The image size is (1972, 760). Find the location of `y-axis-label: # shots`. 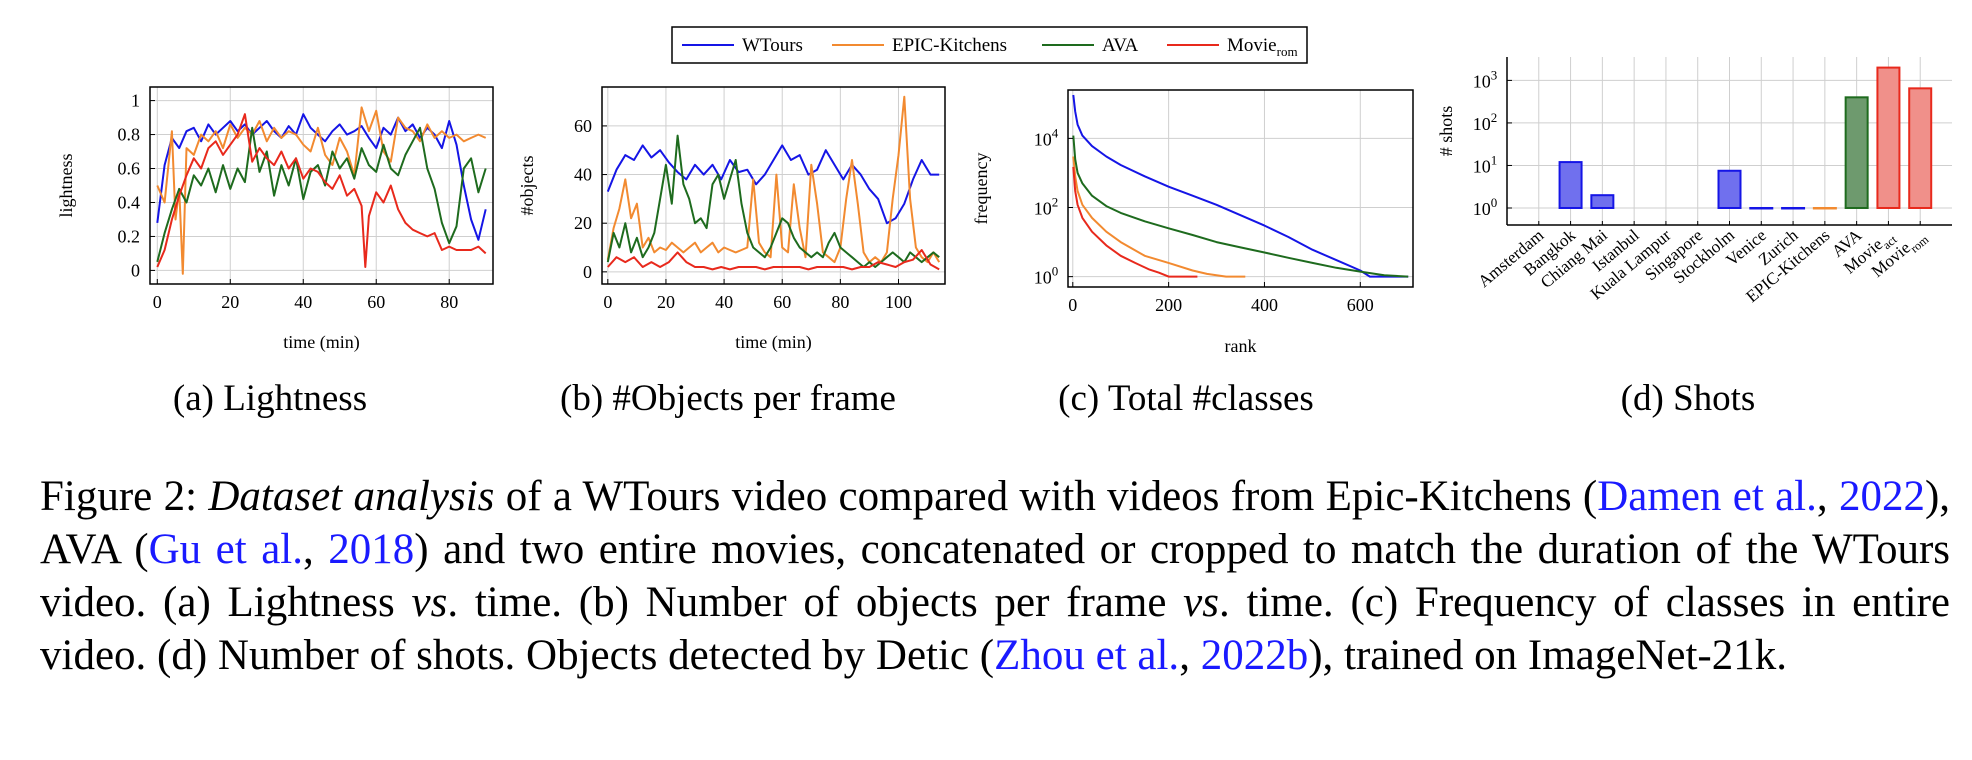

y-axis-label: # shots is located at coordinates (1446, 131).